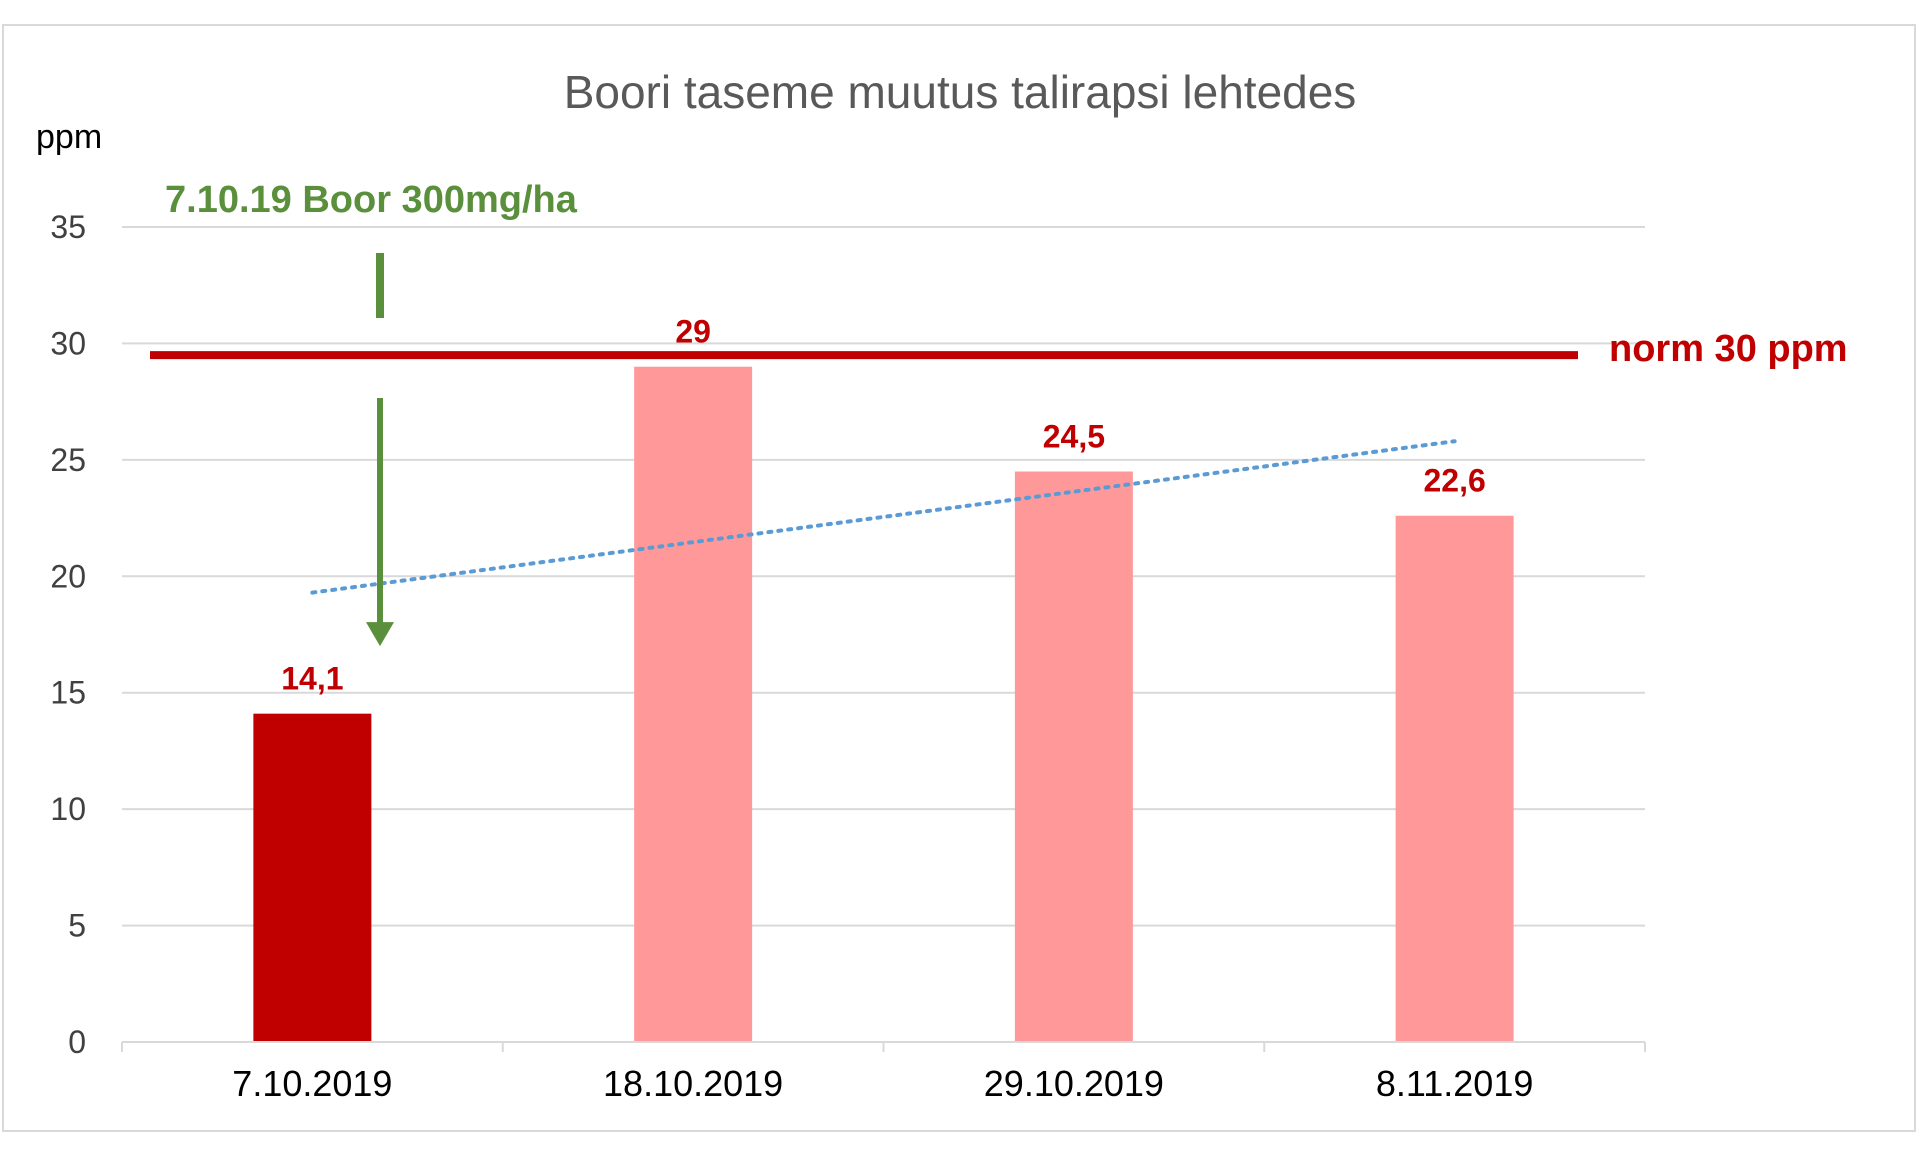  I want to click on x-tick-label: 7.10.2019, so click(312, 1083).